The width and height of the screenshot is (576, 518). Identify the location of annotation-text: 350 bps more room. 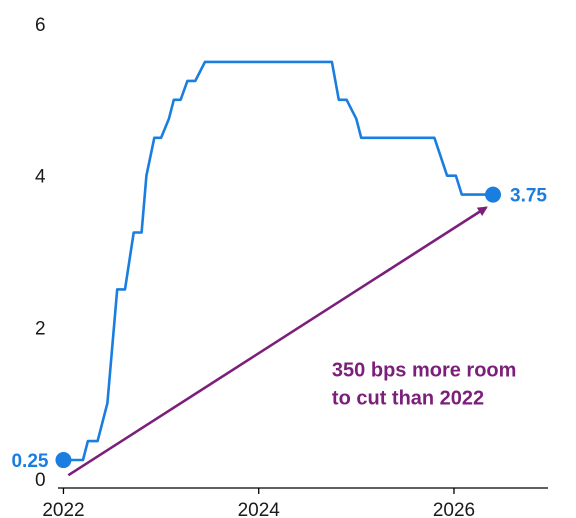
(424, 371).